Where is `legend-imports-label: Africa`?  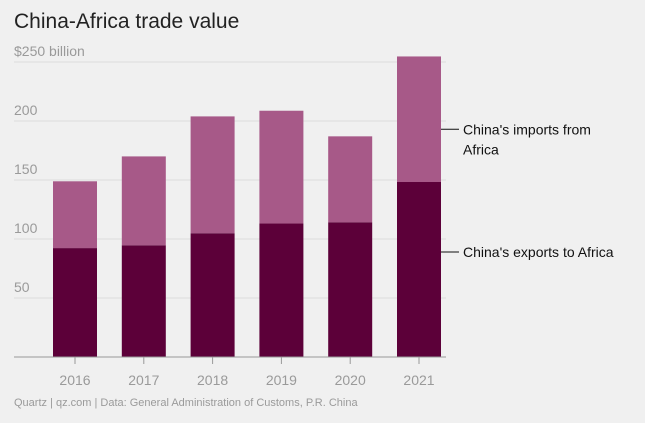
legend-imports-label: Africa is located at coordinates (481, 149).